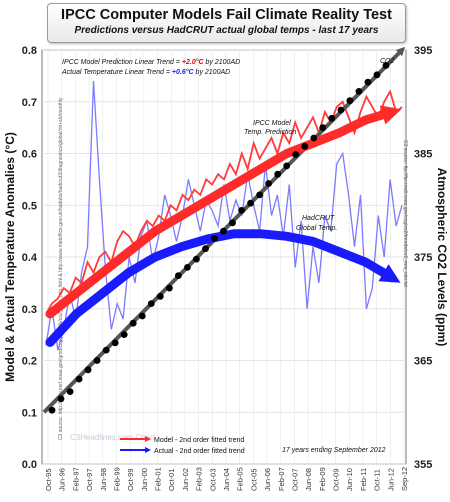 The image size is (450, 502). What do you see at coordinates (212, 479) in the screenshot?
I see `x-tick-label: Oct-03` at bounding box center [212, 479].